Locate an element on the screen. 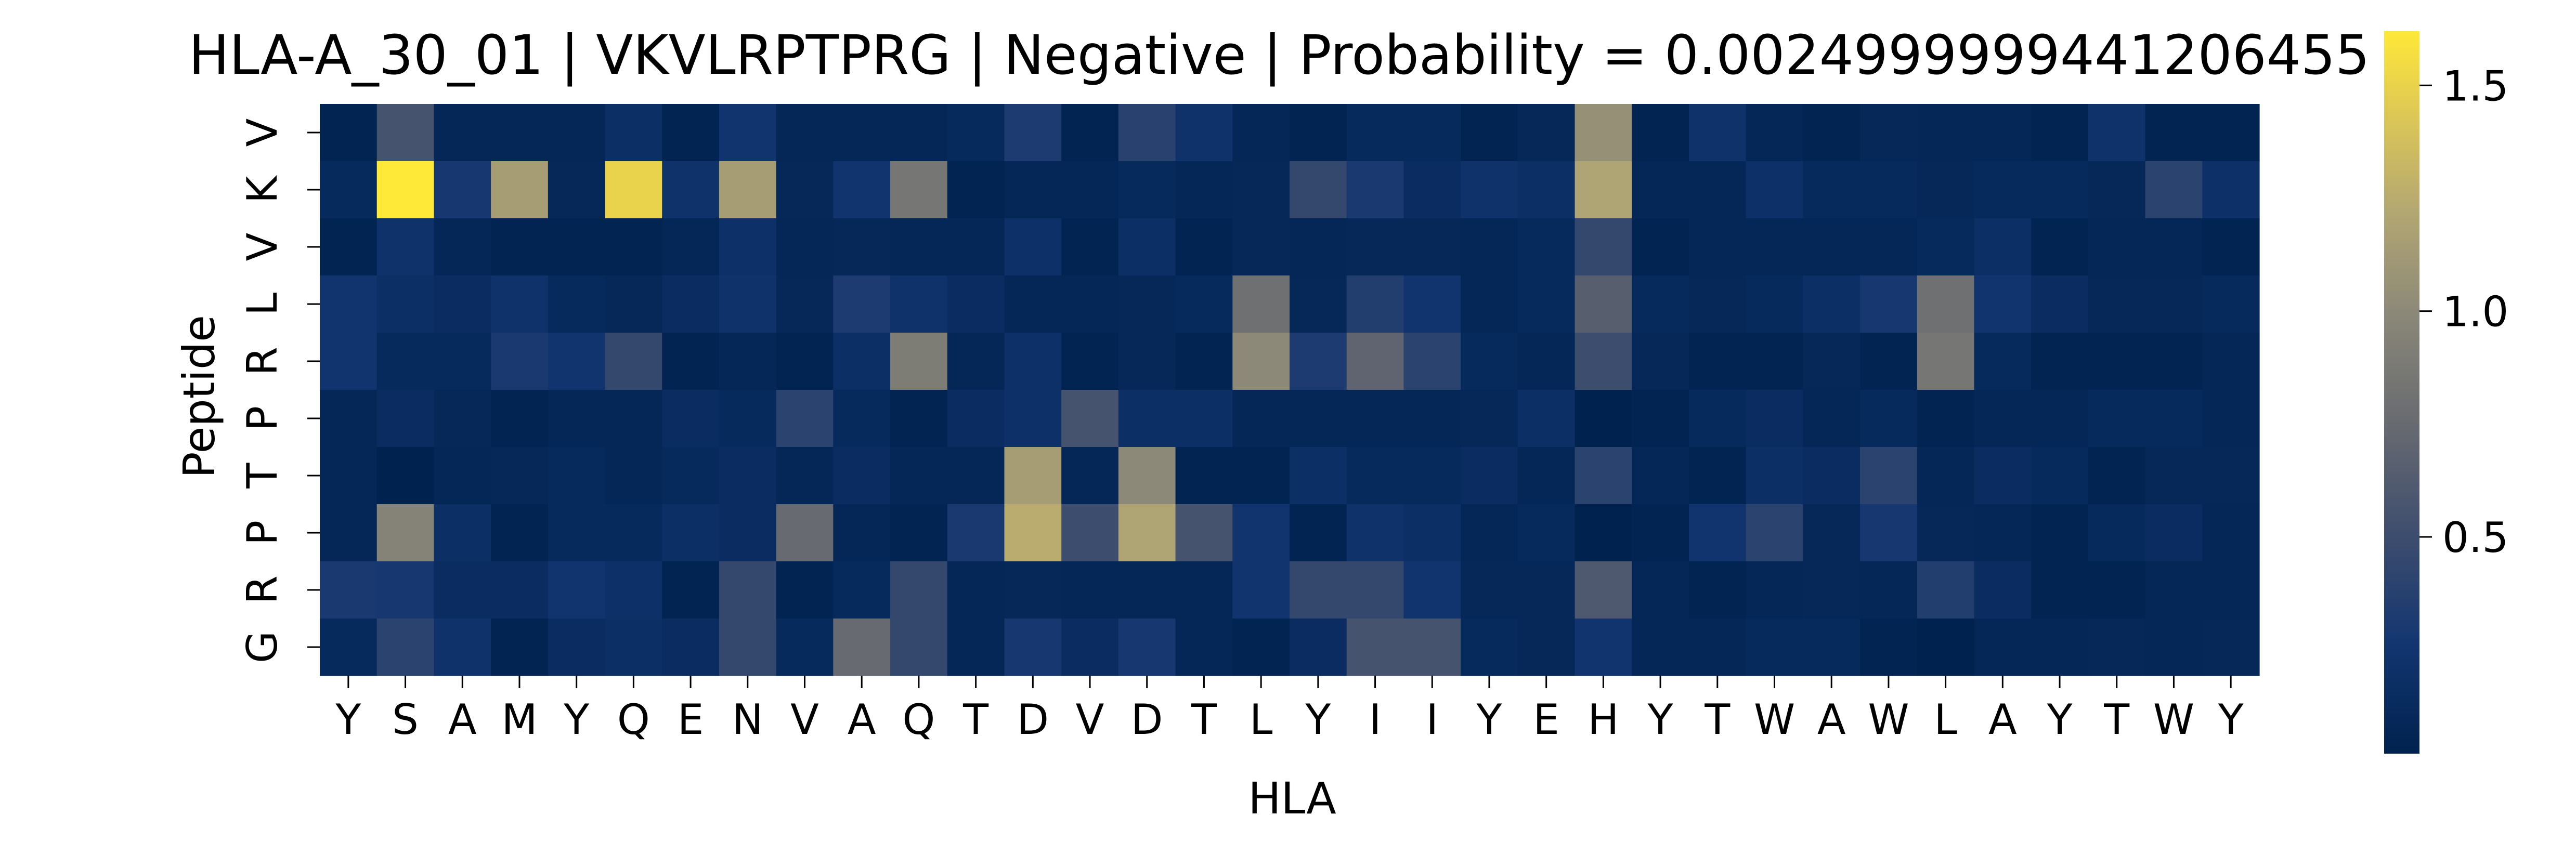 The image size is (2576, 855). x-tick-label: E is located at coordinates (691, 719).